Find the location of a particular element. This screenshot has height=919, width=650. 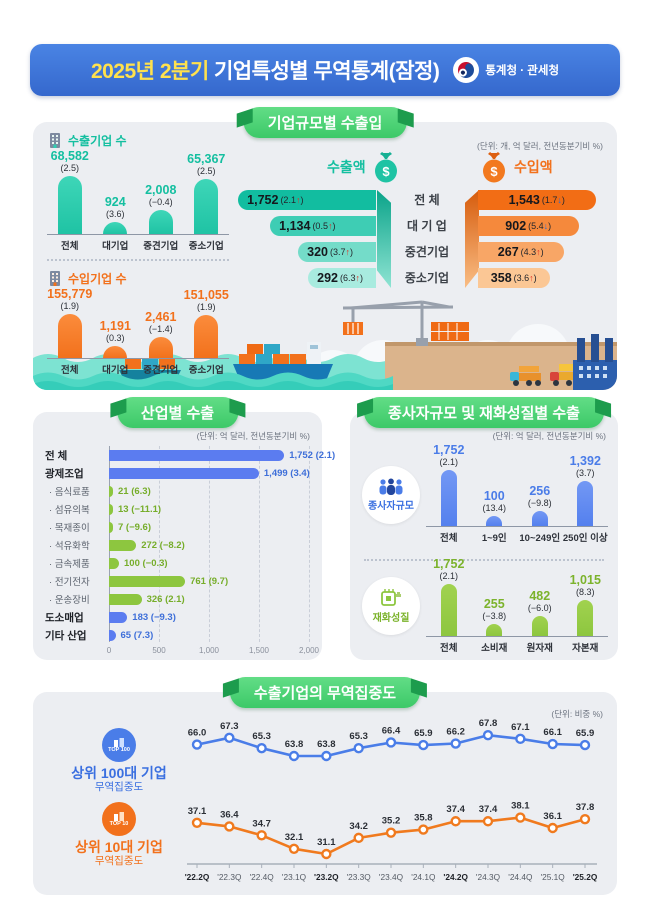

axis-tick-label: 1,000 is located at coordinates (209, 650).